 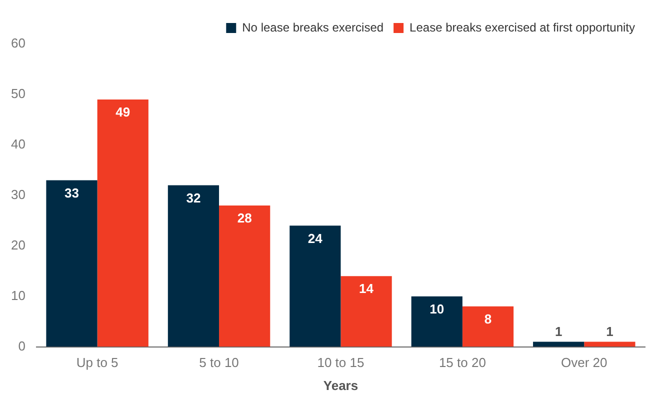 What do you see at coordinates (18, 94) in the screenshot?
I see `y-tick-label: 50` at bounding box center [18, 94].